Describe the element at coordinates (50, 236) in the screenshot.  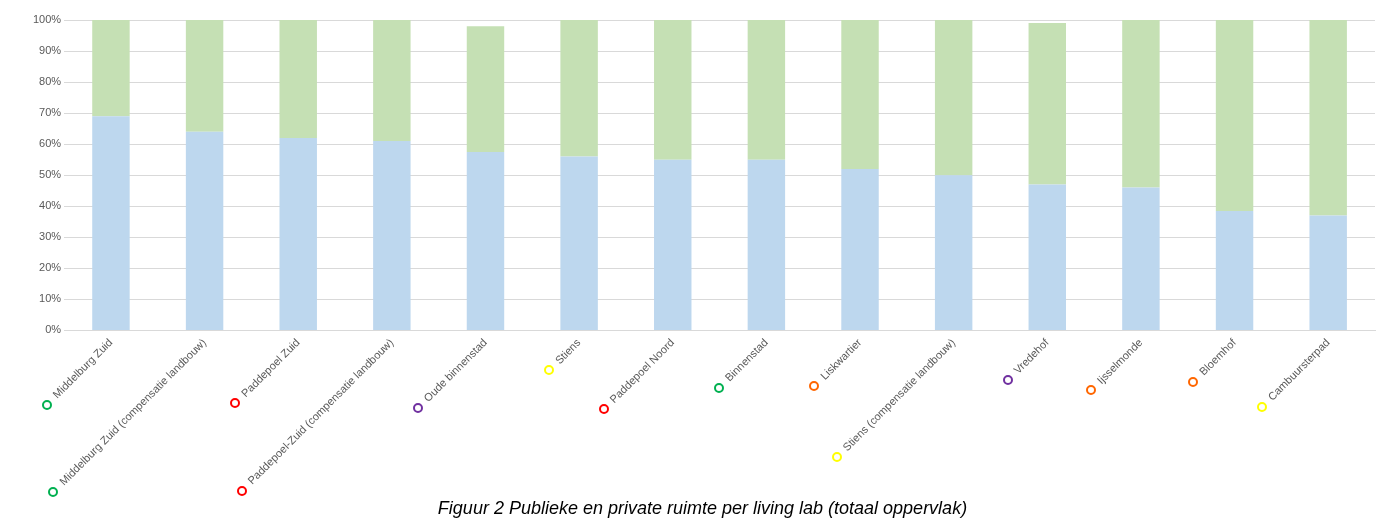
I see `y-tick-label: 30%` at that location.